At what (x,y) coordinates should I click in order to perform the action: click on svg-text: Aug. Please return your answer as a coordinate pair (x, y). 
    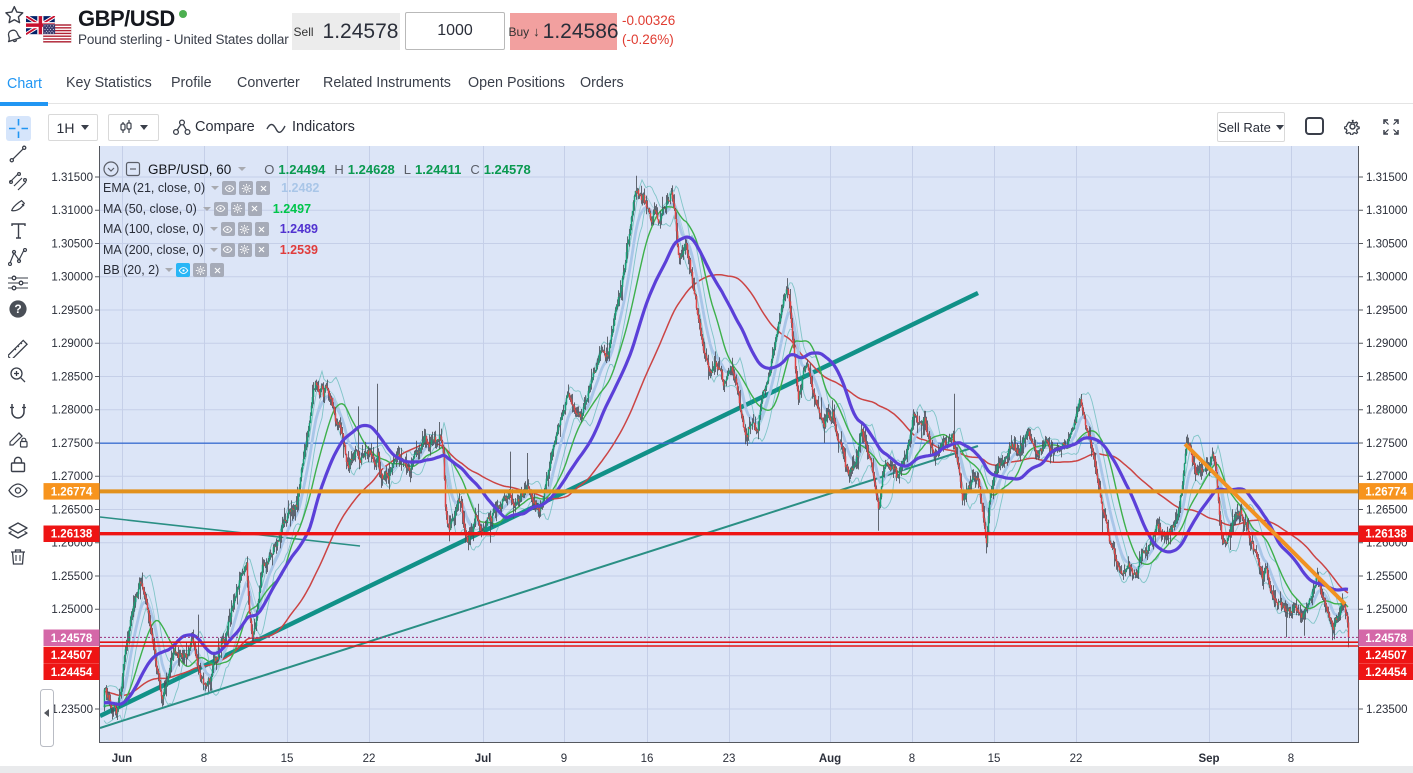
    Looking at the image, I should click on (830, 759).